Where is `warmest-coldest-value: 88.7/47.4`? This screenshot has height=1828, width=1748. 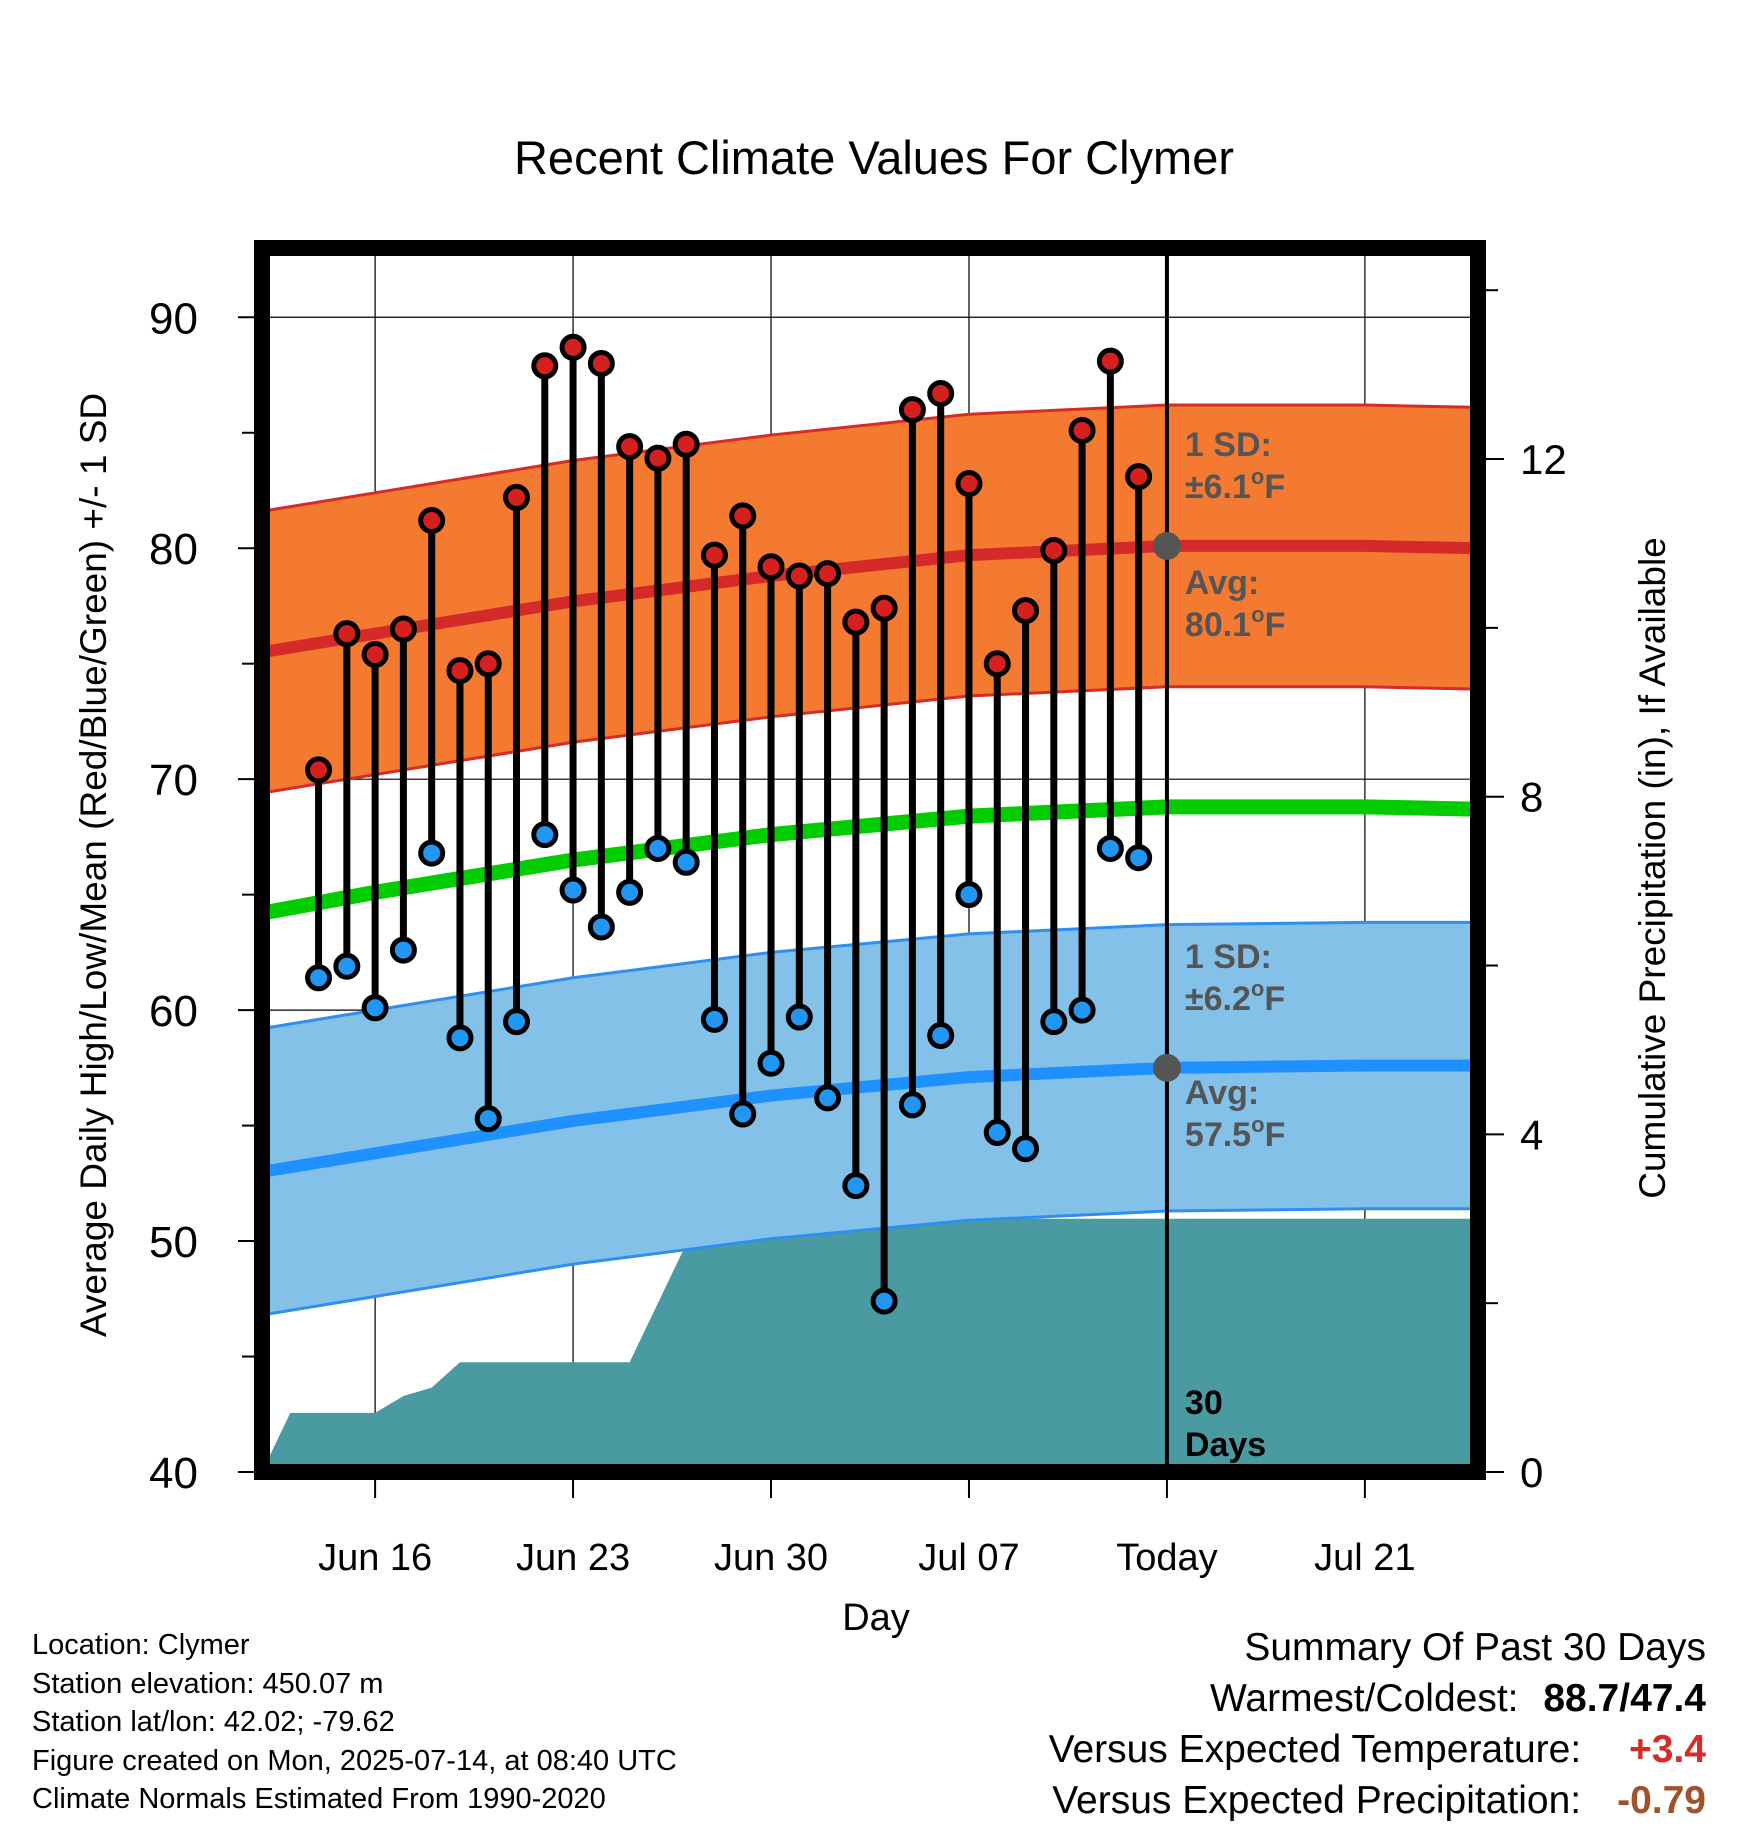
warmest-coldest-value: 88.7/47.4 is located at coordinates (1624, 1698).